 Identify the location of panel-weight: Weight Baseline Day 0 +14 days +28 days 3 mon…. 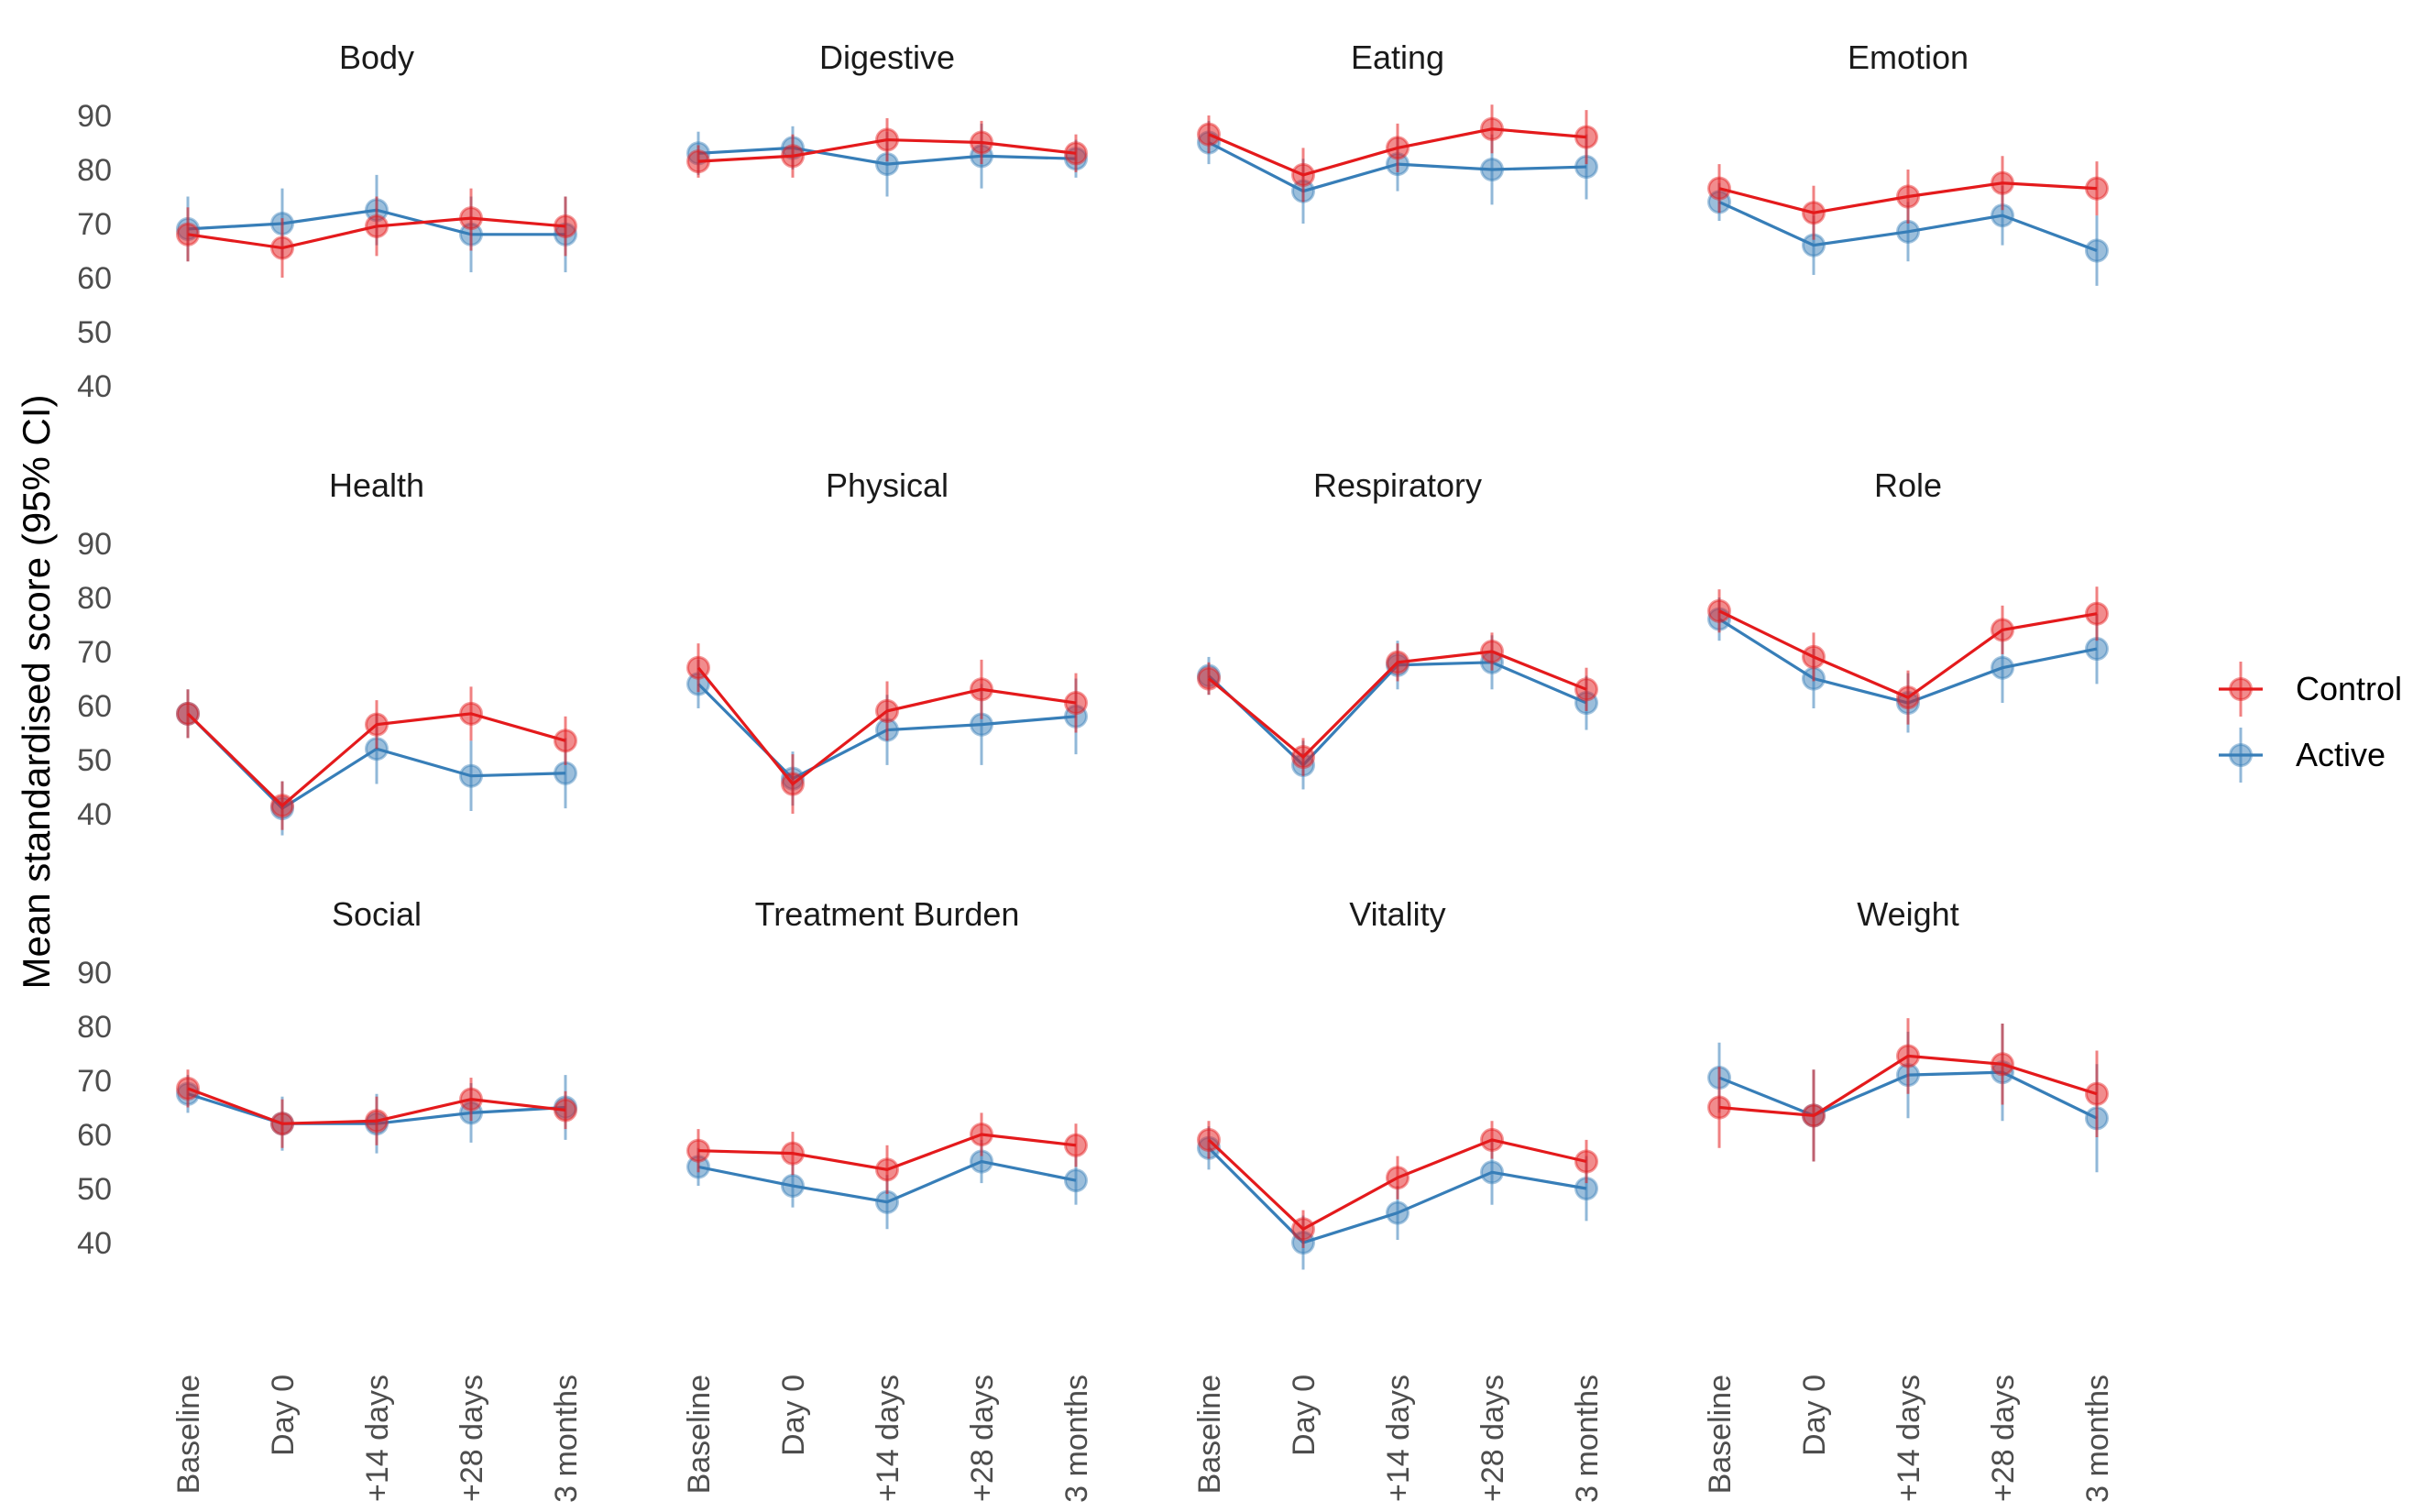
(1909, 1199).